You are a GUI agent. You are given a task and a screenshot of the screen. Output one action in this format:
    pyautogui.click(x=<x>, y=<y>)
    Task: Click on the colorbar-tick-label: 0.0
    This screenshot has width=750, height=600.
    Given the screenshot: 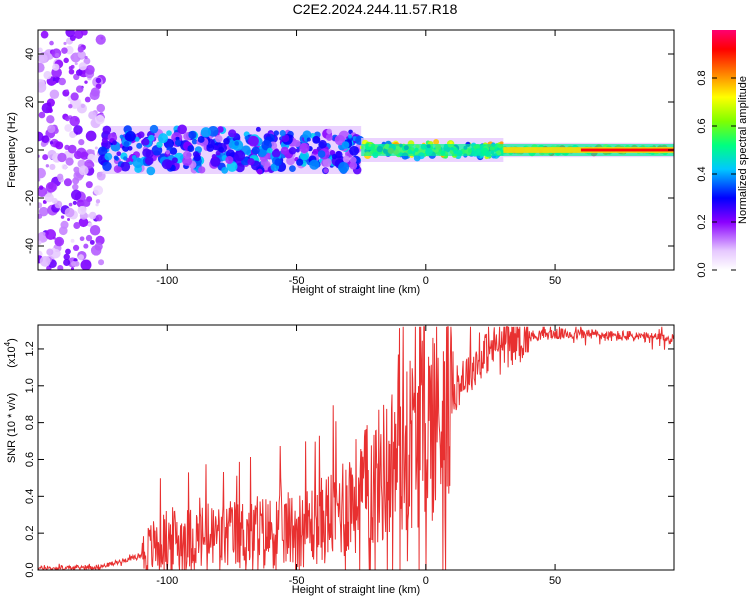 What is the action you would take?
    pyautogui.click(x=702, y=269)
    